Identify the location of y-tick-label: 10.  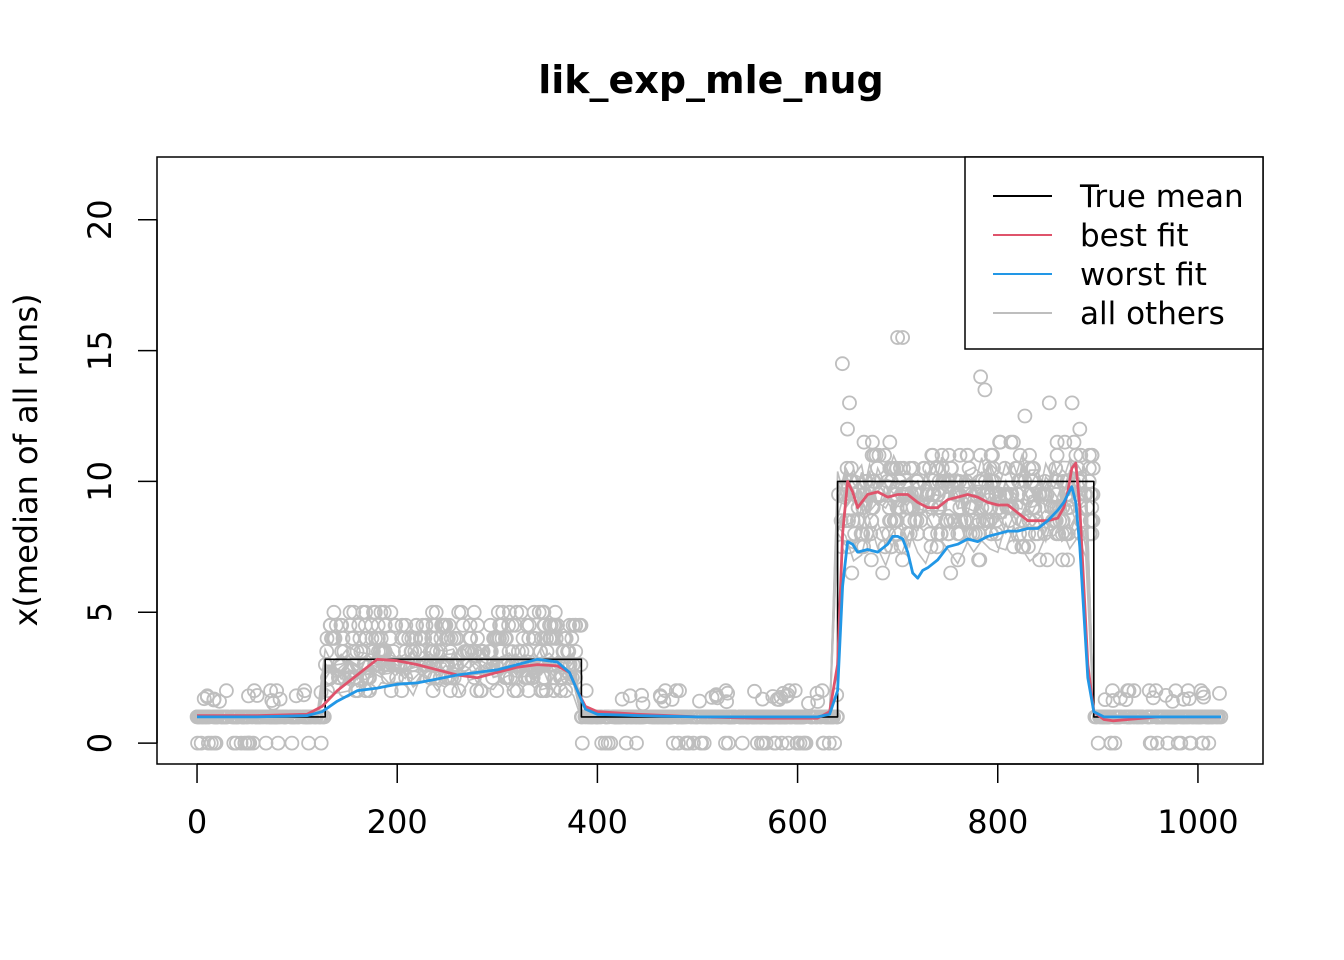
(100, 481).